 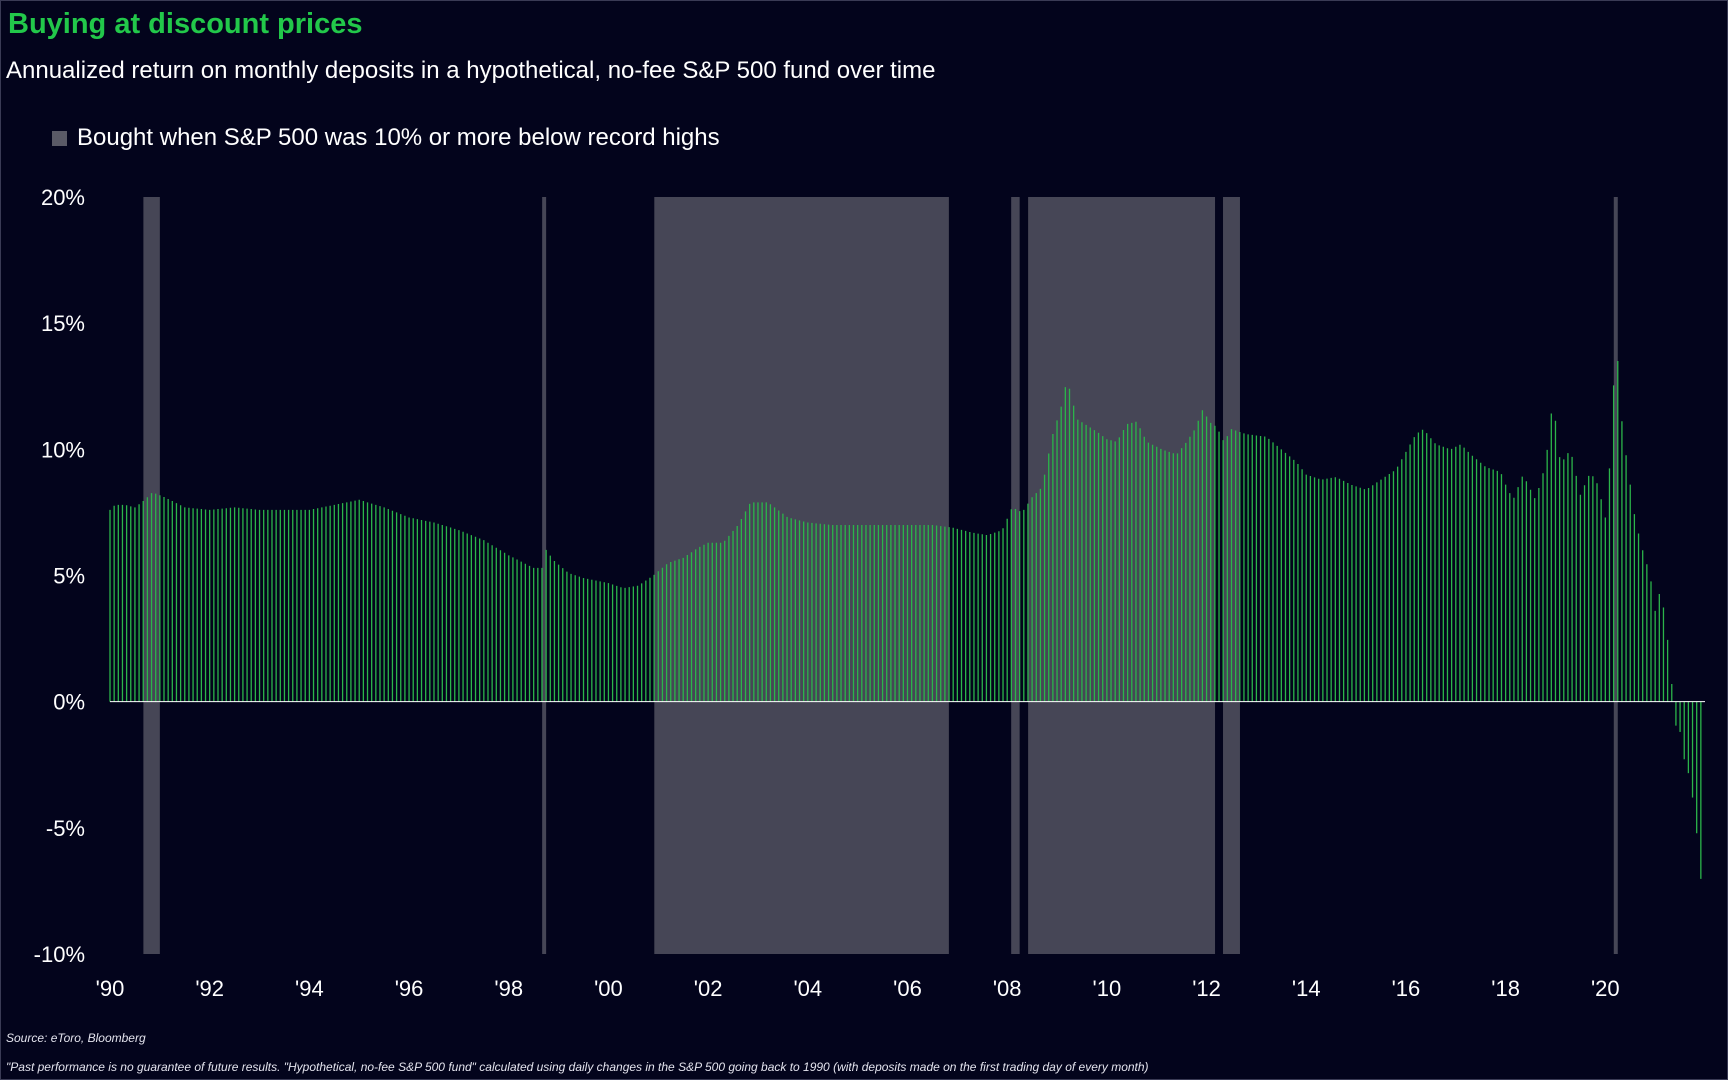 What do you see at coordinates (63, 197) in the screenshot?
I see `y-tick-label: 20%` at bounding box center [63, 197].